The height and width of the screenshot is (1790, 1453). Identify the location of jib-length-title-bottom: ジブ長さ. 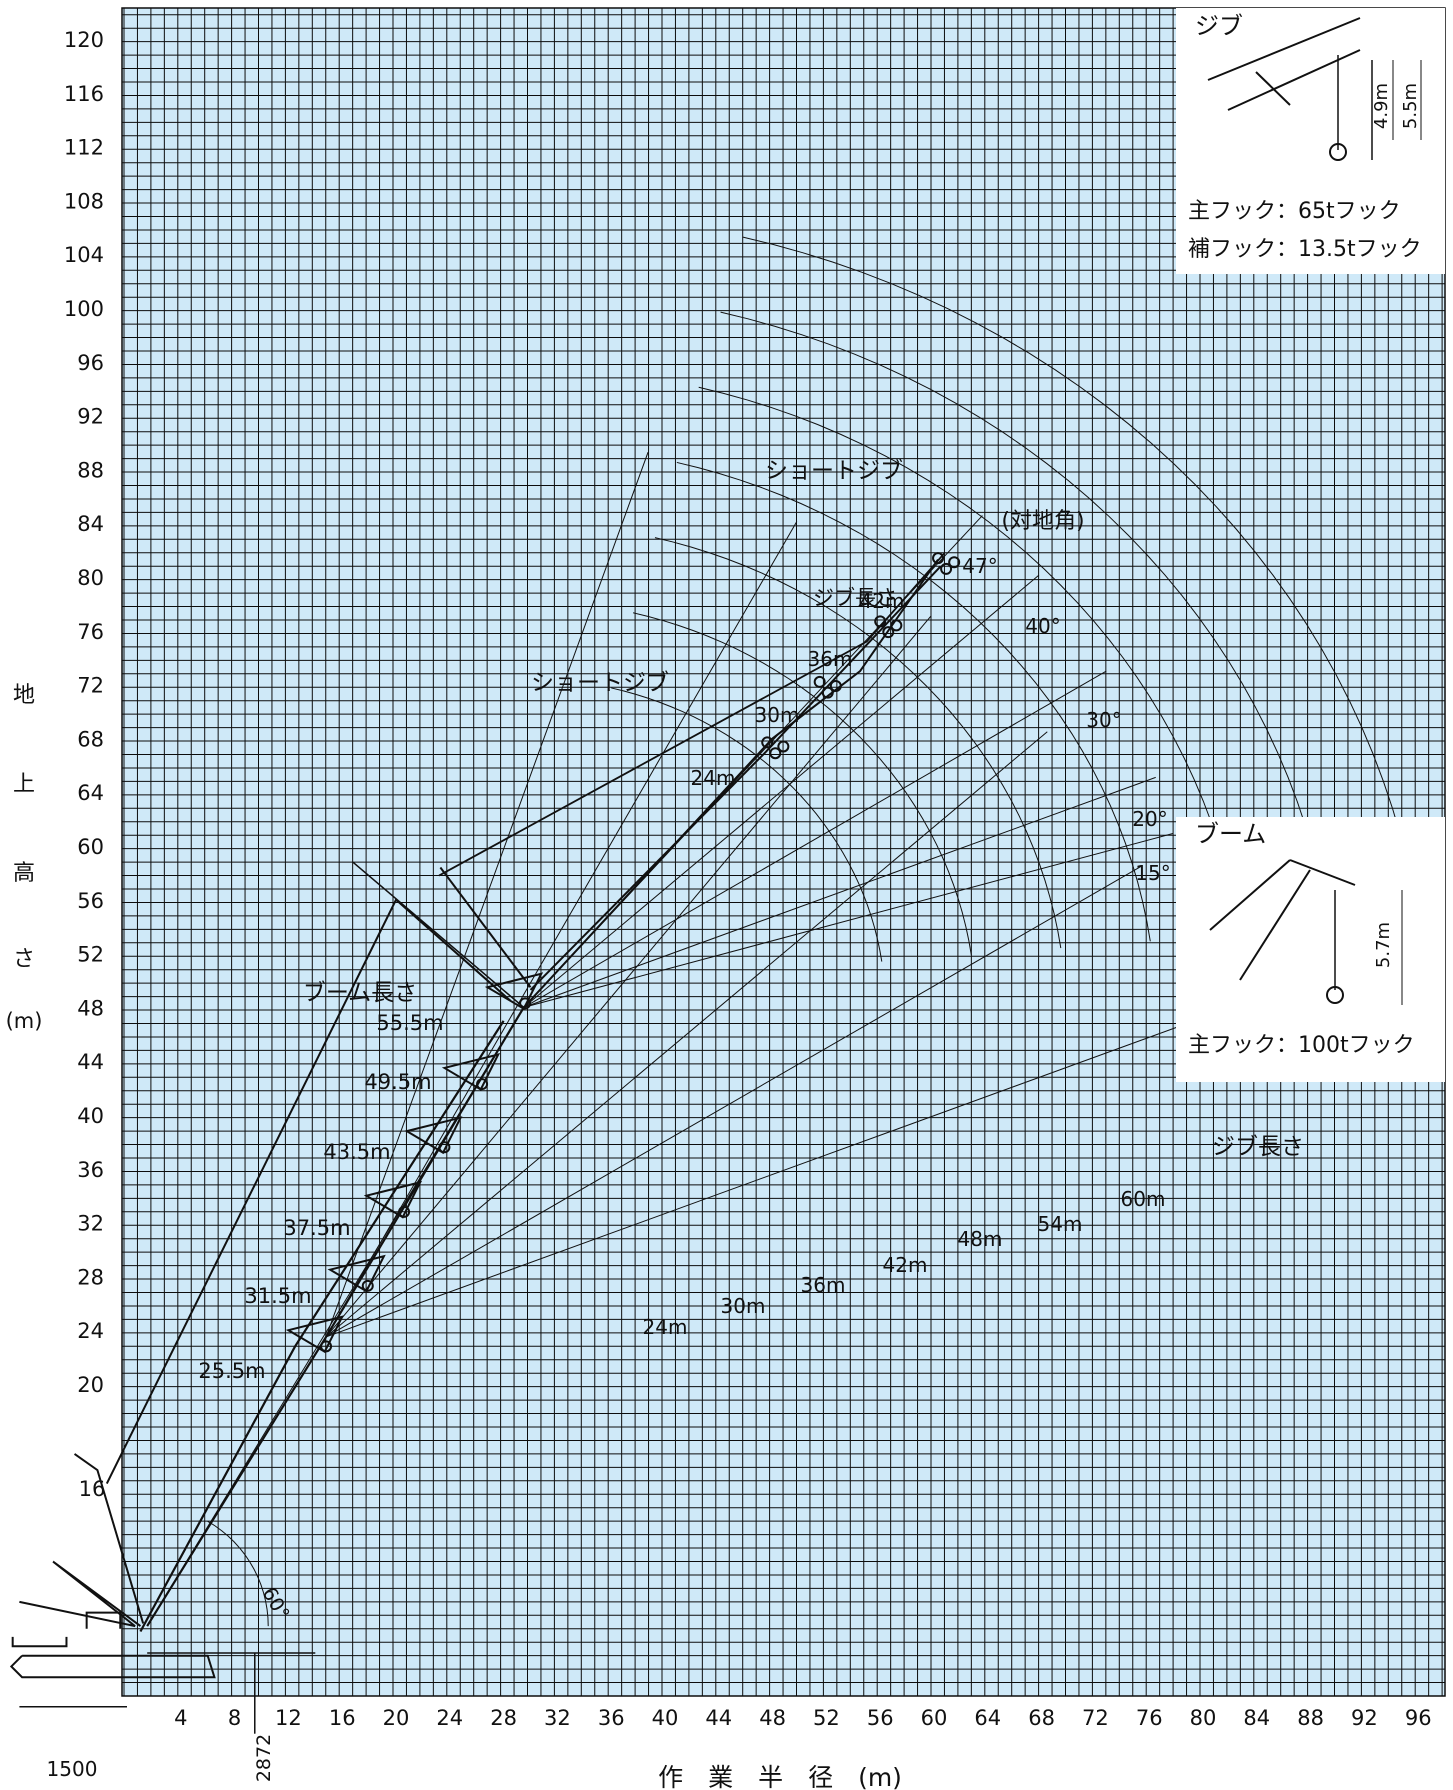
(1258, 1147).